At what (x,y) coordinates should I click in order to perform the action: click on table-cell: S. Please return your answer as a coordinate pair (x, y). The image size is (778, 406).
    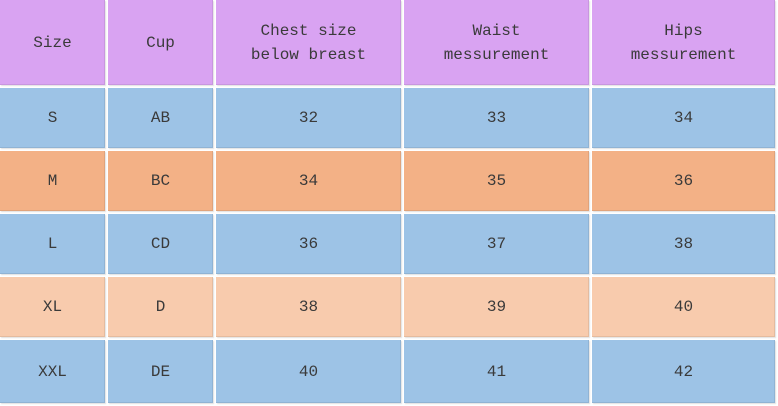
    Looking at the image, I should click on (52, 118).